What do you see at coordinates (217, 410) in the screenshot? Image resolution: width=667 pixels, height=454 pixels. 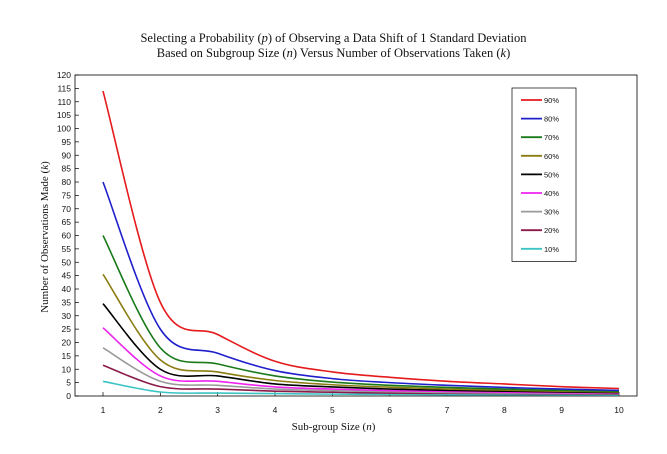 I see `x-tick-label: 3` at bounding box center [217, 410].